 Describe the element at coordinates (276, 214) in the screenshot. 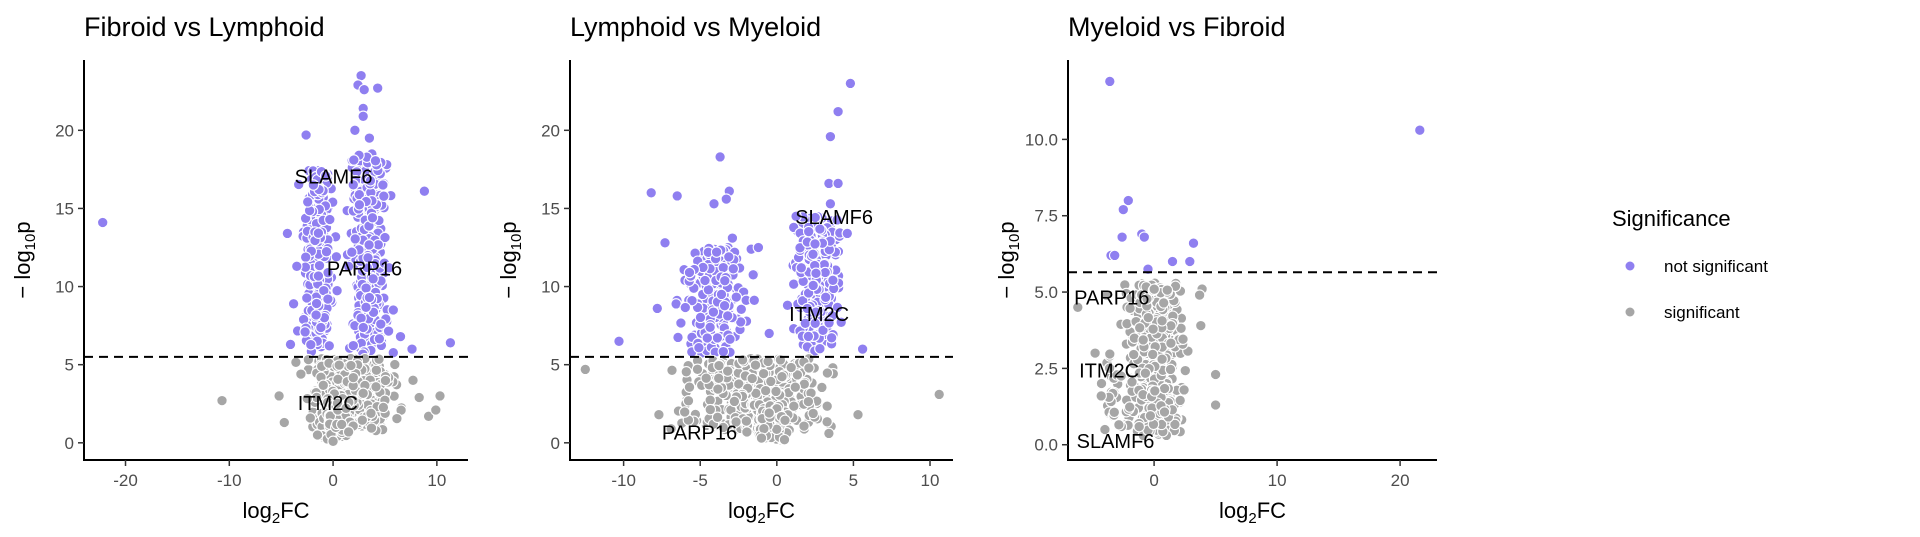

I see `series-not-significant` at that location.